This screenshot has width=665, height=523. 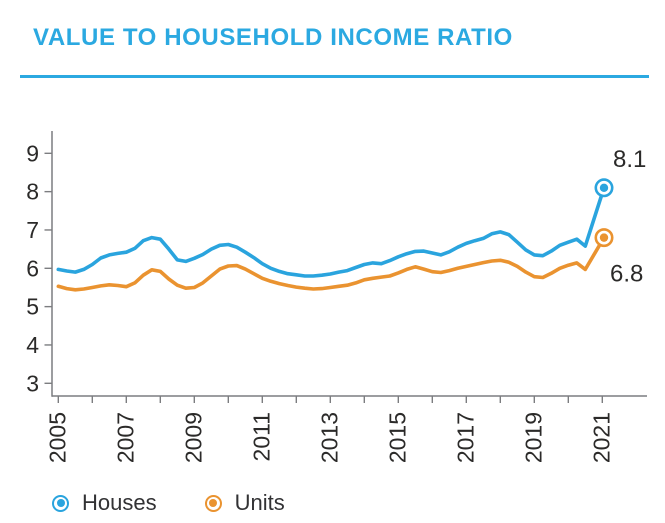 What do you see at coordinates (32, 268) in the screenshot?
I see `y-axis-tick-label: 6` at bounding box center [32, 268].